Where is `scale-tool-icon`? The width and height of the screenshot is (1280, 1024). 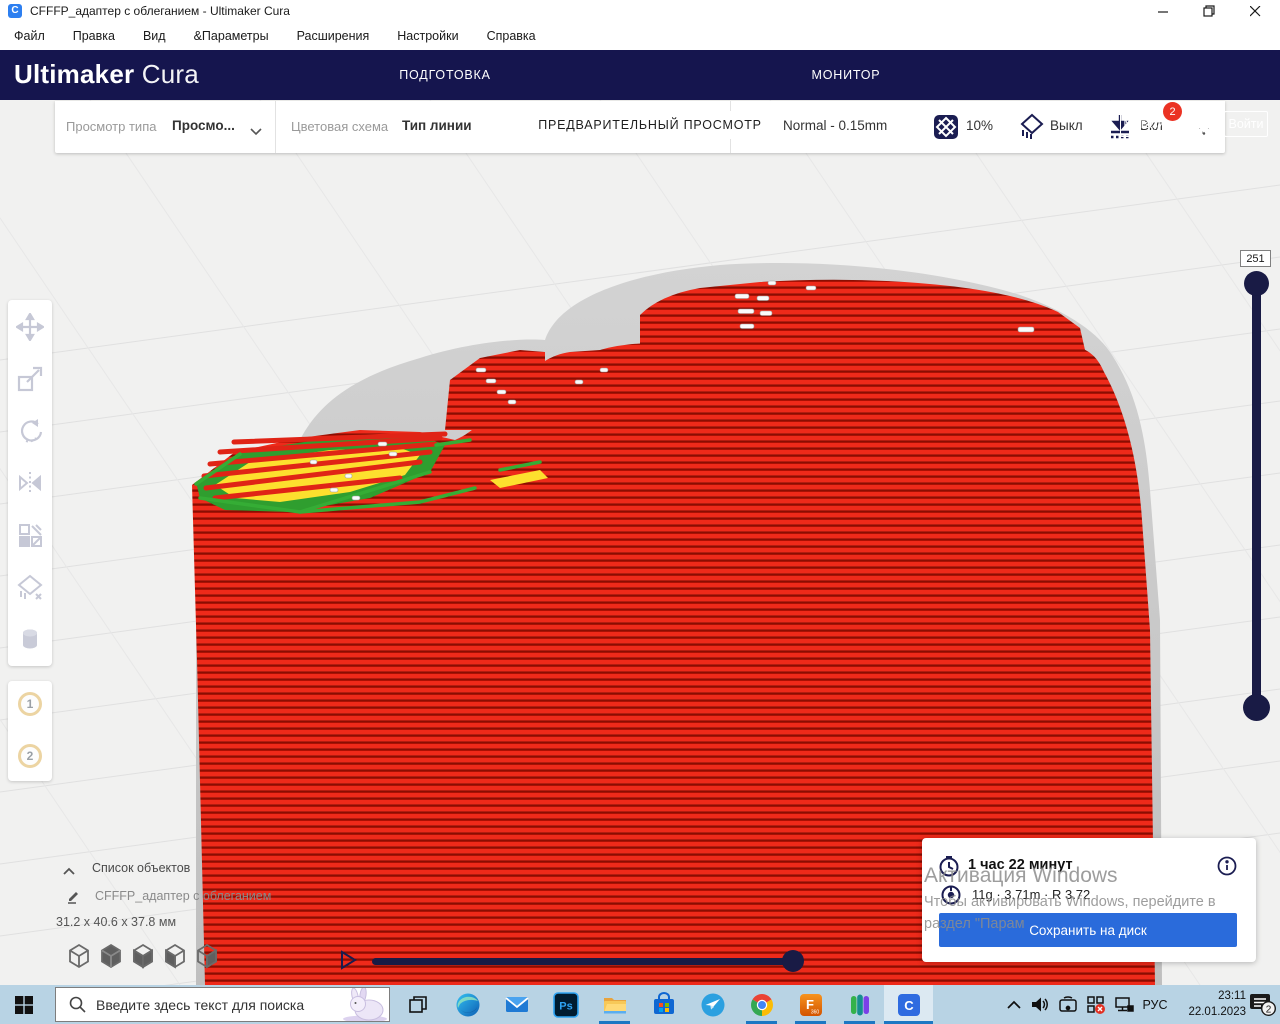 scale-tool-icon is located at coordinates (30, 379).